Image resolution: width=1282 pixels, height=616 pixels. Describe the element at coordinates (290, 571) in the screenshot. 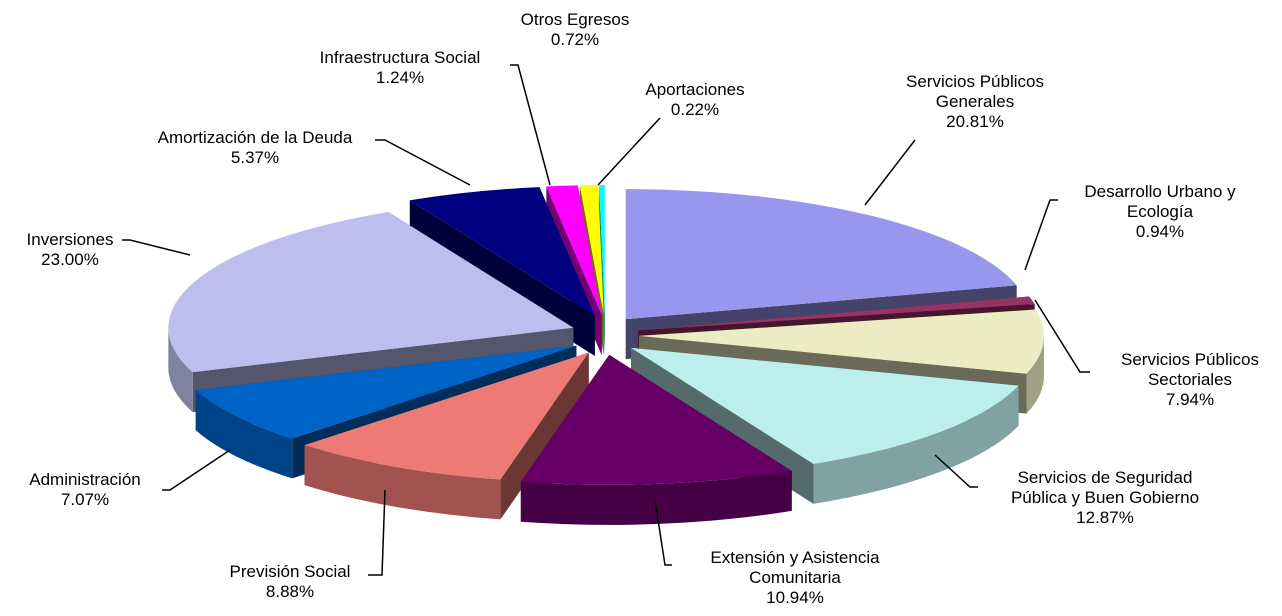

I see `category-name: Previsión Social` at that location.